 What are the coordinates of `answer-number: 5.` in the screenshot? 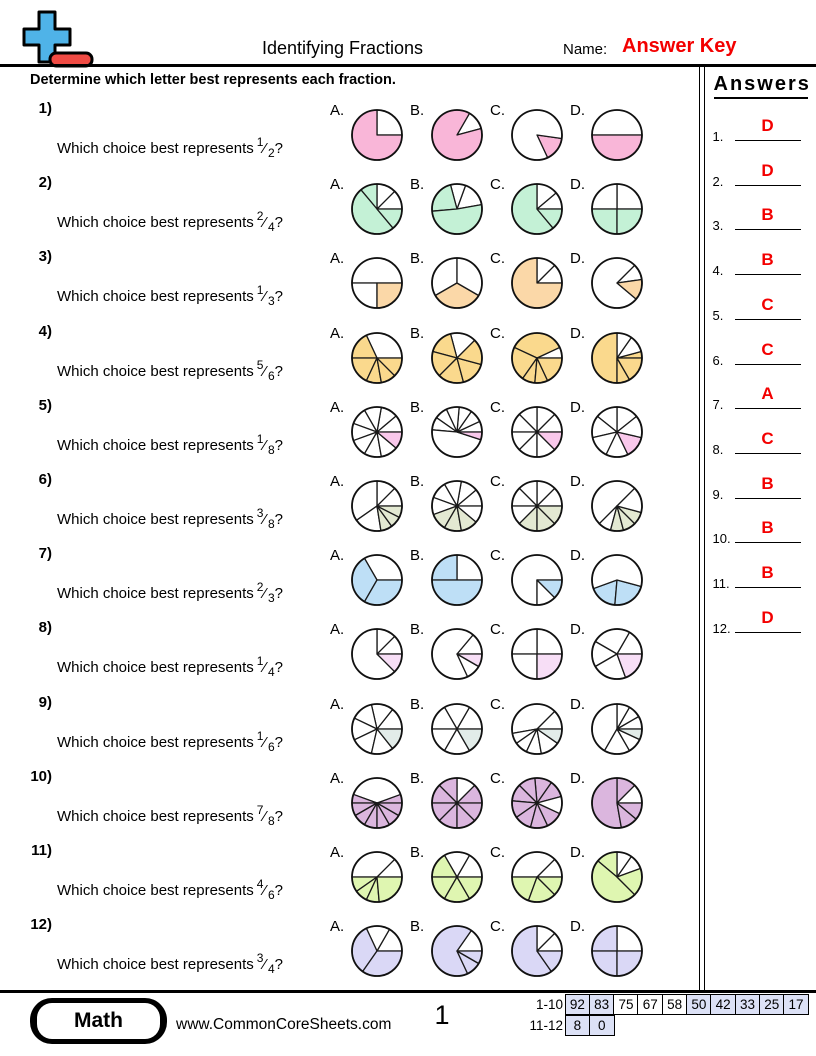 It's located at (718, 315).